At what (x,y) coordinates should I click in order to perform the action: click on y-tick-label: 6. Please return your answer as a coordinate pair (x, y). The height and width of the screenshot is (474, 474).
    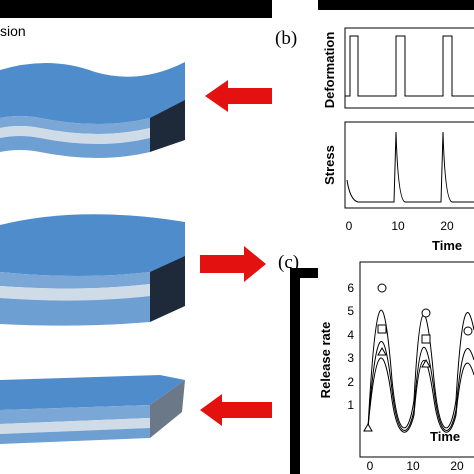
    Looking at the image, I should click on (350, 288).